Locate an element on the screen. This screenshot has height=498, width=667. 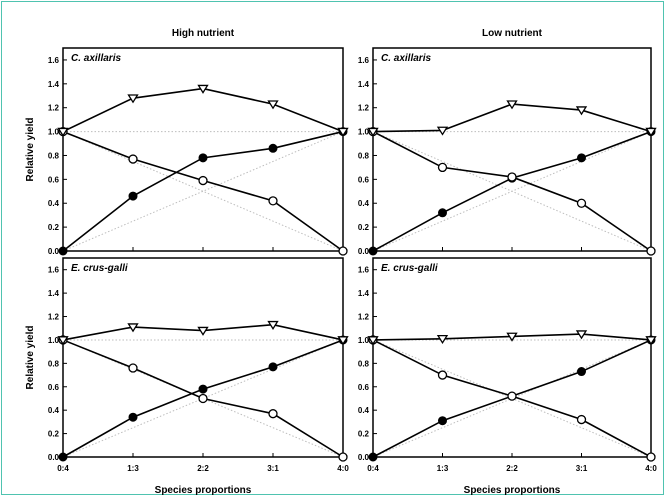
series-line is located at coordinates (203, 110).